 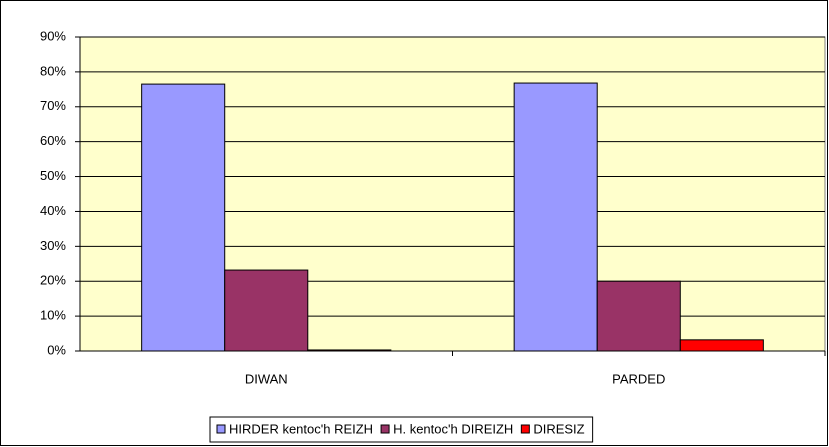 I want to click on y-tick-label: 20%, so click(x=53, y=280).